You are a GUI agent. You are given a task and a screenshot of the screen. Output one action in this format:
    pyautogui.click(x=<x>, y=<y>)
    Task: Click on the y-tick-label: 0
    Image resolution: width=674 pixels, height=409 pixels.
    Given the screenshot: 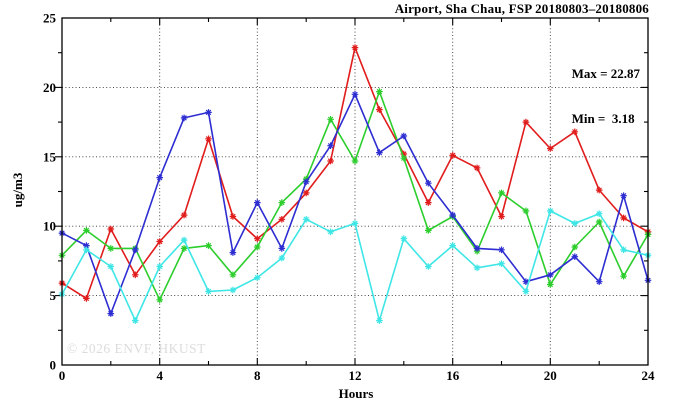 What is the action you would take?
    pyautogui.click(x=53, y=365)
    